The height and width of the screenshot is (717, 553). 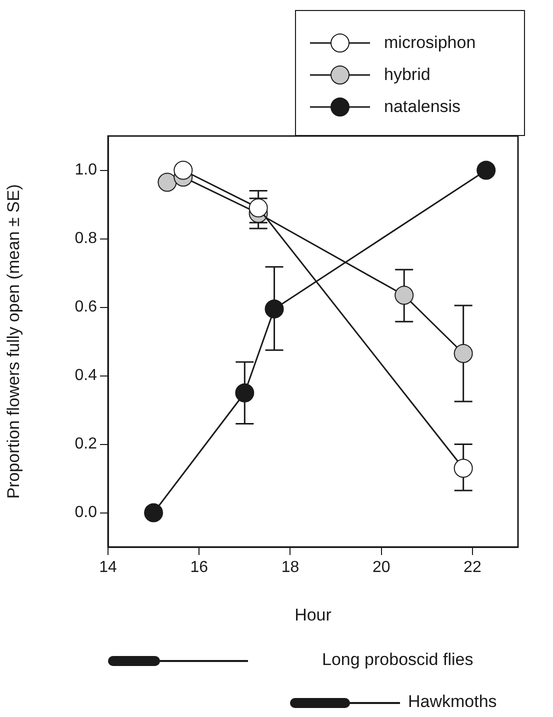 I want to click on y-tick-label: 0.0, so click(x=86, y=513).